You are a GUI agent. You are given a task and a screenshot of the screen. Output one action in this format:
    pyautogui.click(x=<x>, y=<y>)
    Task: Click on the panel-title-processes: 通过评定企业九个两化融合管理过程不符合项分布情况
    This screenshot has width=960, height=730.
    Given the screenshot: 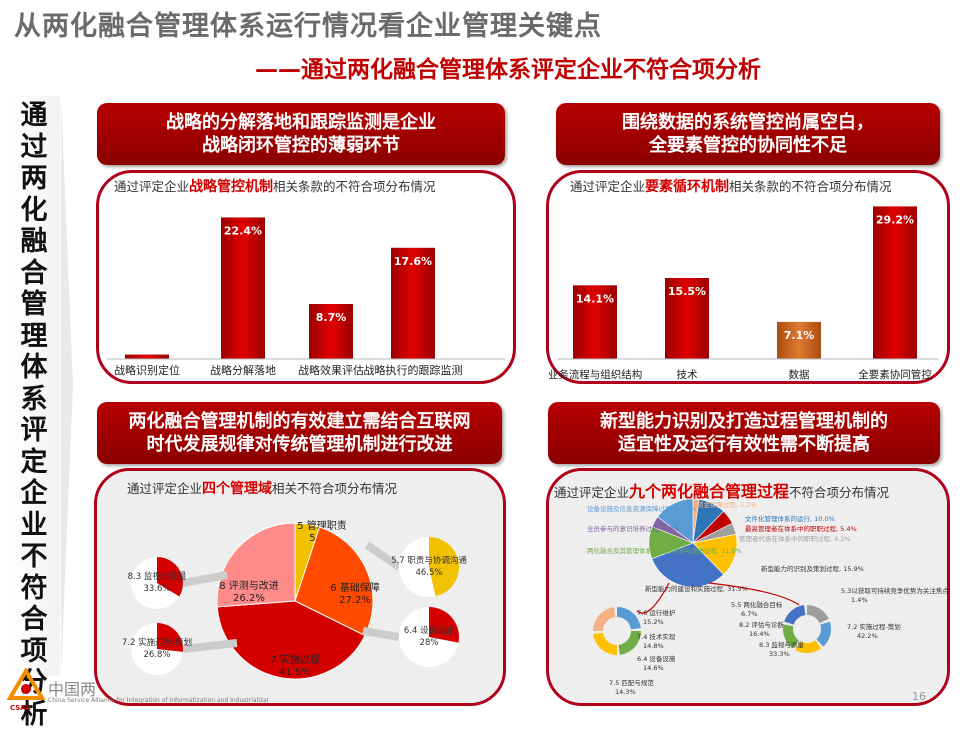 What is the action you would take?
    pyautogui.click(x=722, y=491)
    